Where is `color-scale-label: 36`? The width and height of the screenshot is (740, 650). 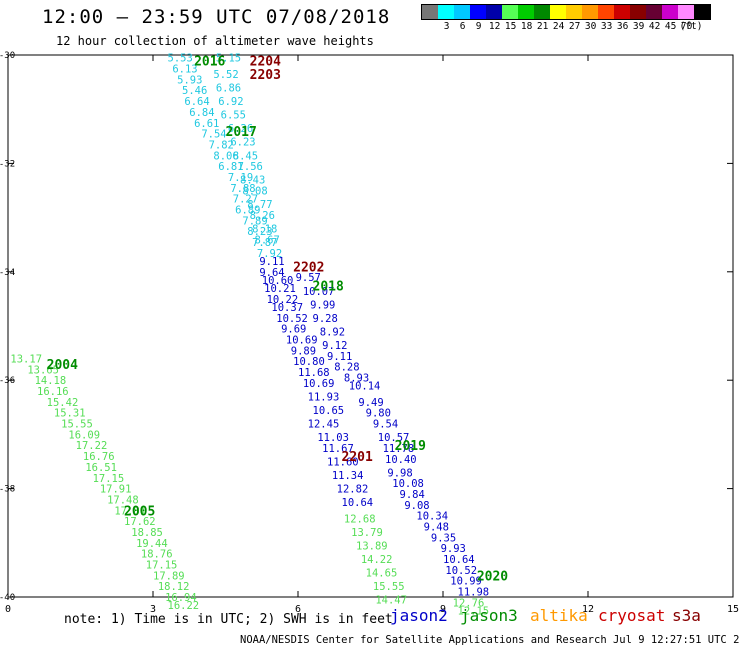
color-scale-label: 36 is located at coordinates (622, 26).